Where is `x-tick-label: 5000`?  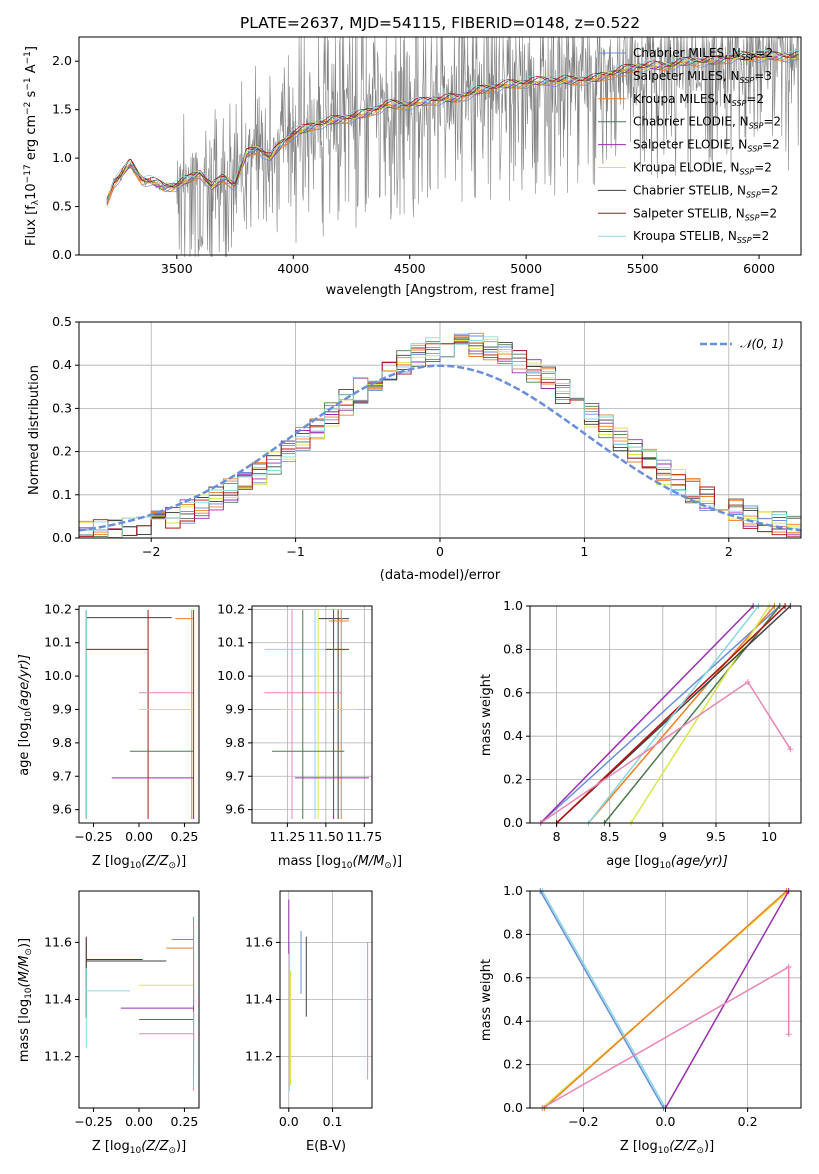 x-tick-label: 5000 is located at coordinates (526, 268).